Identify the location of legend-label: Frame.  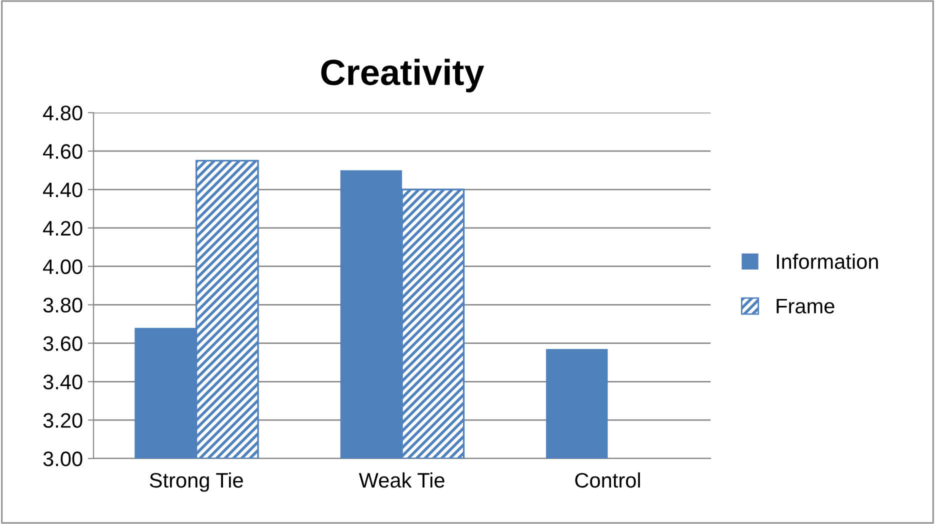
(805, 306).